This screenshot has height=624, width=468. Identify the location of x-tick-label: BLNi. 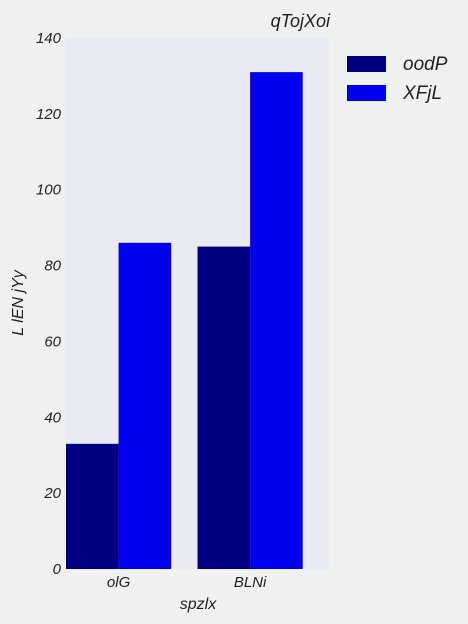
(250, 582).